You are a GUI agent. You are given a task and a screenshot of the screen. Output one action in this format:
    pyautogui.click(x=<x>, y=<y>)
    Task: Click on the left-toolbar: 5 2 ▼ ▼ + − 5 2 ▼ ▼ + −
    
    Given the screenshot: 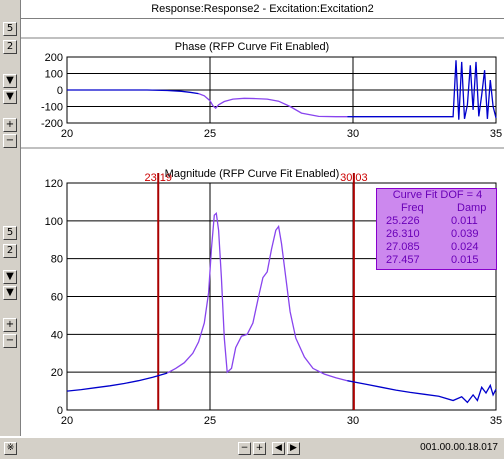 What is the action you would take?
    pyautogui.click(x=10, y=218)
    